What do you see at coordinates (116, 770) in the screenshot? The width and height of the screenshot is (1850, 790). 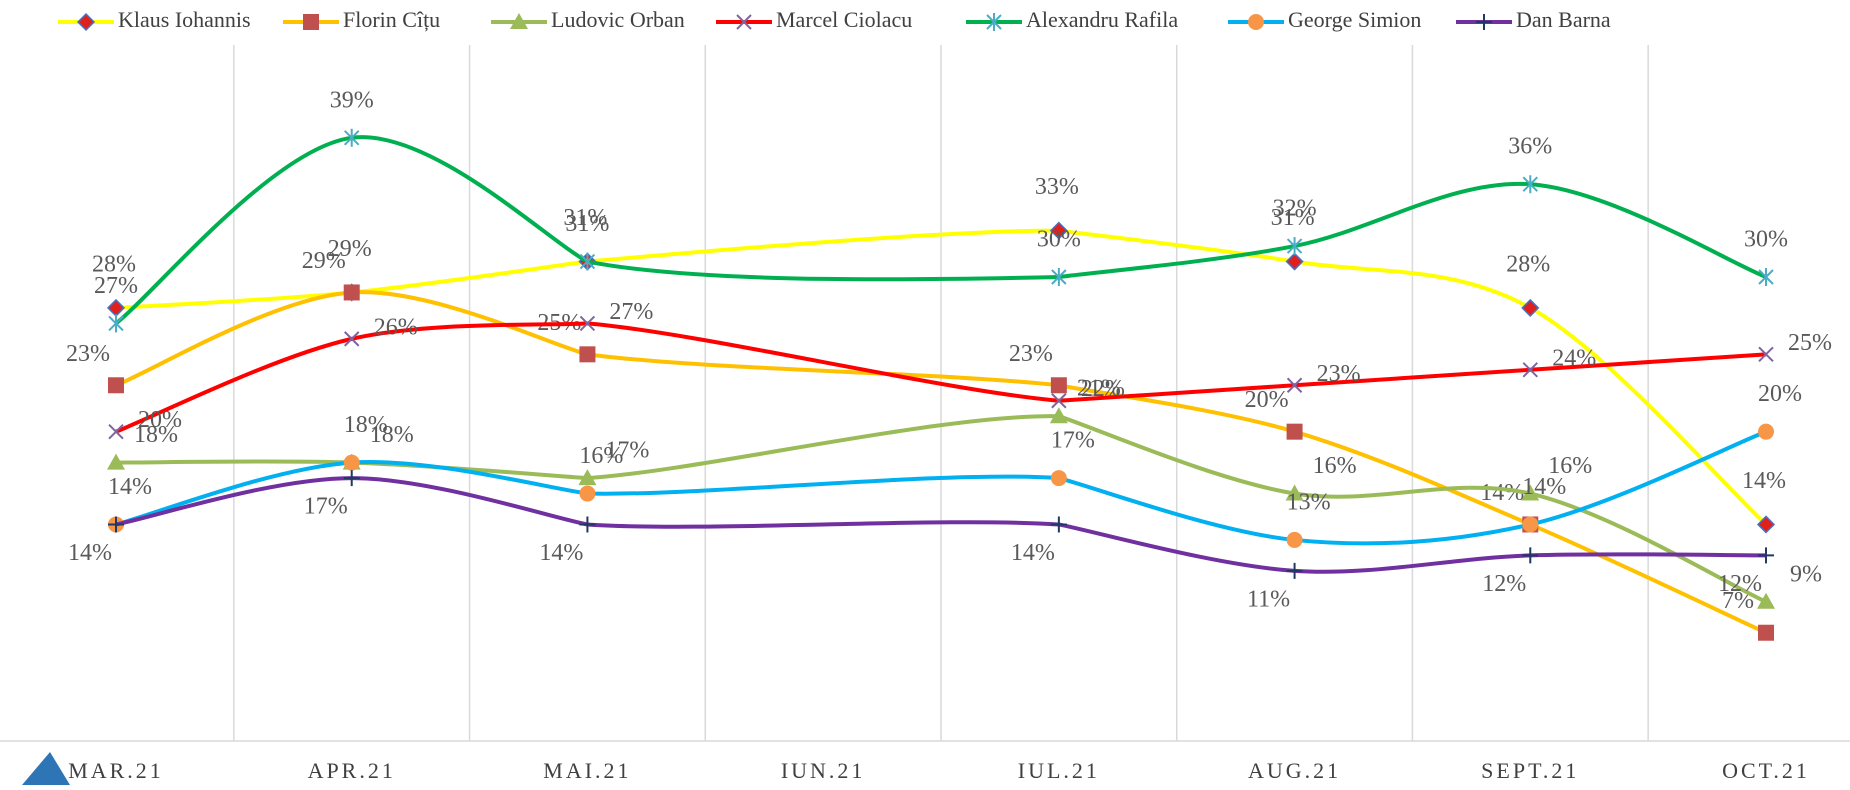 I see `x-tick-label: MAR.21` at bounding box center [116, 770].